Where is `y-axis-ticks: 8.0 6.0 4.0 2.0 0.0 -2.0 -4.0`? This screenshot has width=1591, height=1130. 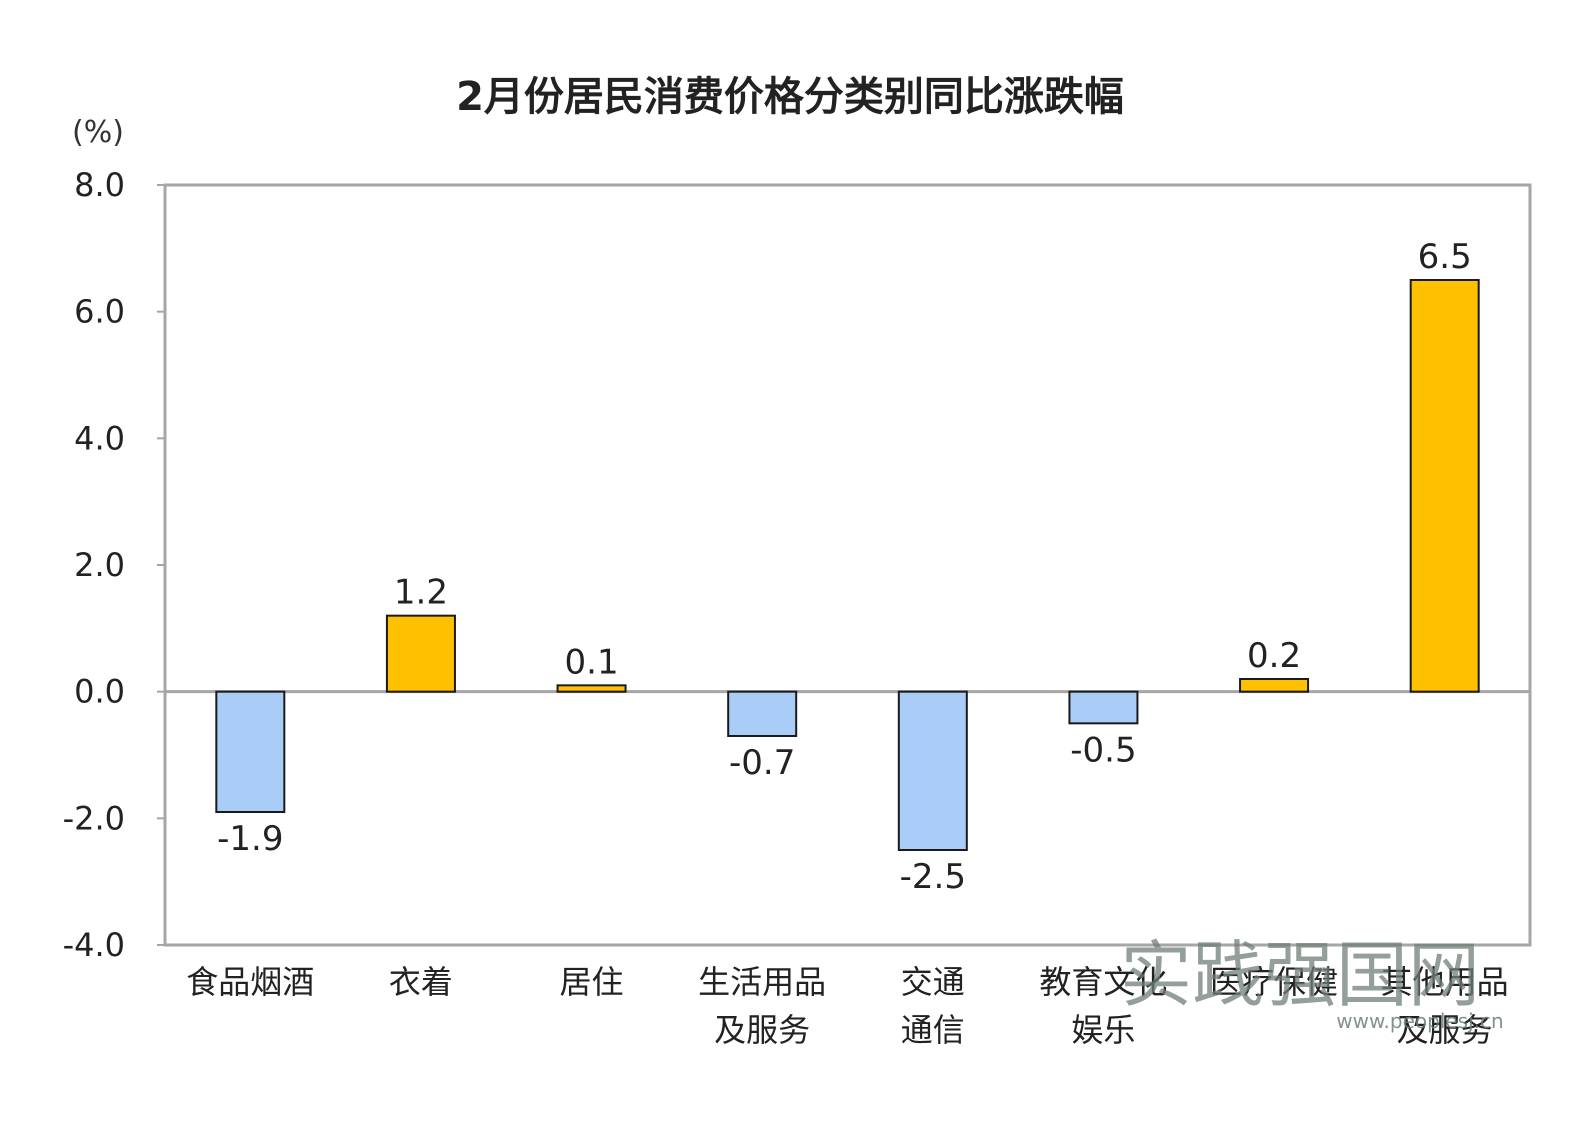 y-axis-ticks: 8.0 6.0 4.0 2.0 0.0 -2.0 -4.0 is located at coordinates (114, 565).